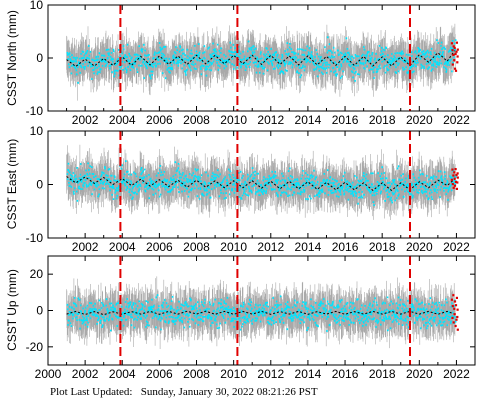  Describe the element at coordinates (37, 131) in the screenshot. I see `east-y-tick-label: 10` at that location.